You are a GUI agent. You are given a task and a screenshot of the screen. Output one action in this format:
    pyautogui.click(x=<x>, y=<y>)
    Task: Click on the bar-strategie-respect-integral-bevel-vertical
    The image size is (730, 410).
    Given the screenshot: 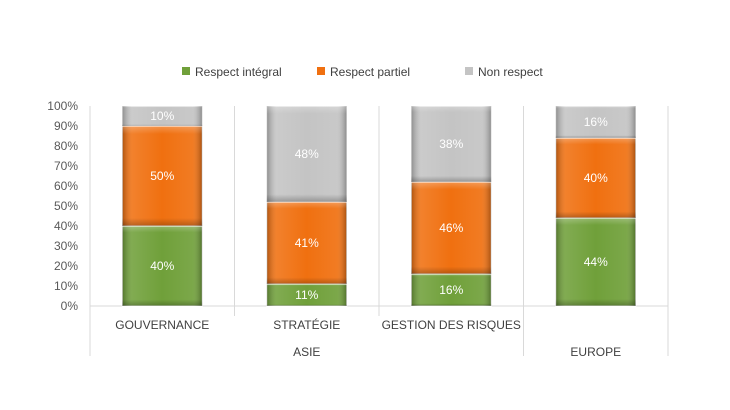 What is the action you would take?
    pyautogui.click(x=306, y=295)
    